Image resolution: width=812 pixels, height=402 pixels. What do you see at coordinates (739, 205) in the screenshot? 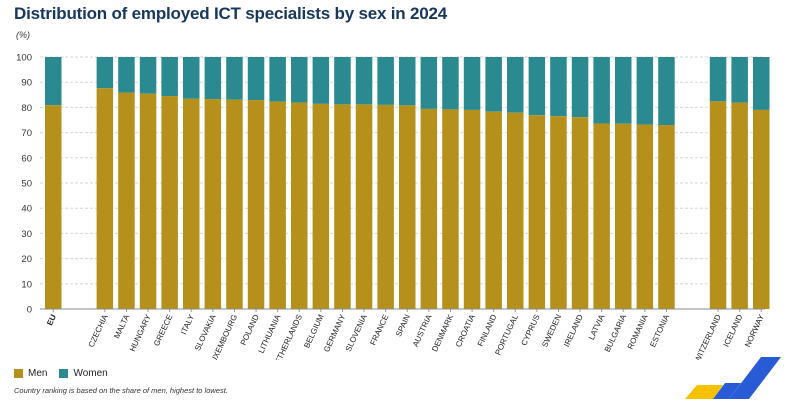
I see `bar-men-iceland` at bounding box center [739, 205].